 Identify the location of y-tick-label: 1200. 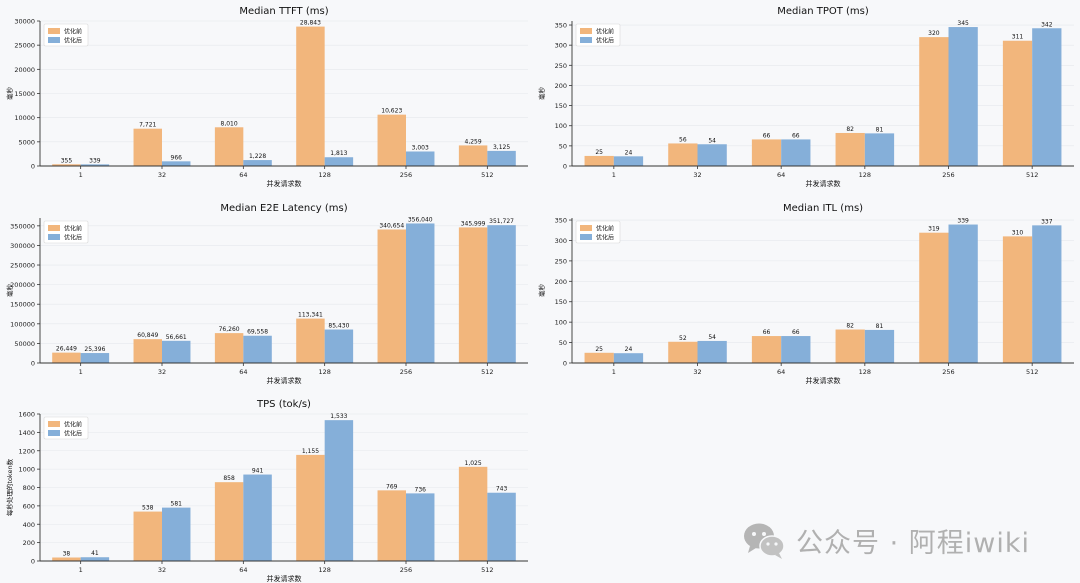
(26, 451).